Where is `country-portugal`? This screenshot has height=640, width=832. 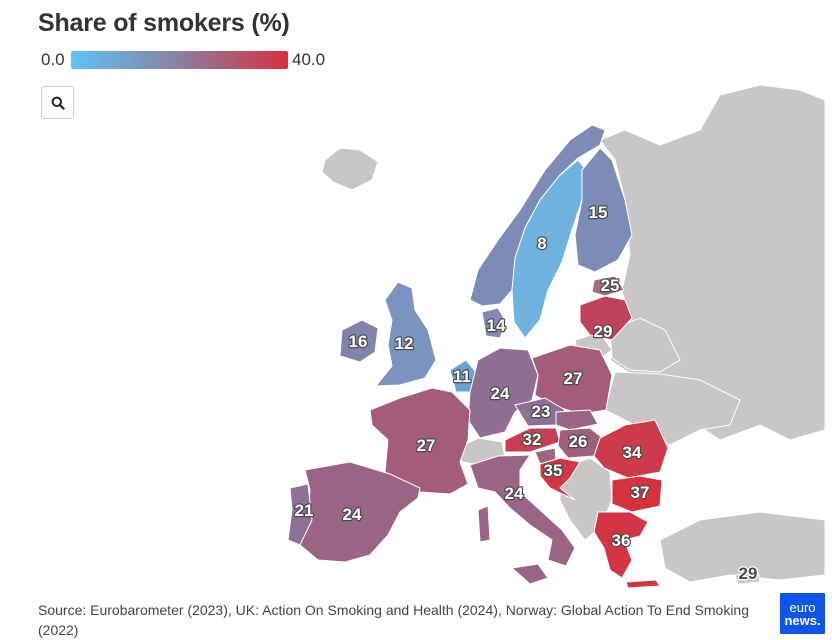 country-portugal is located at coordinates (300, 514).